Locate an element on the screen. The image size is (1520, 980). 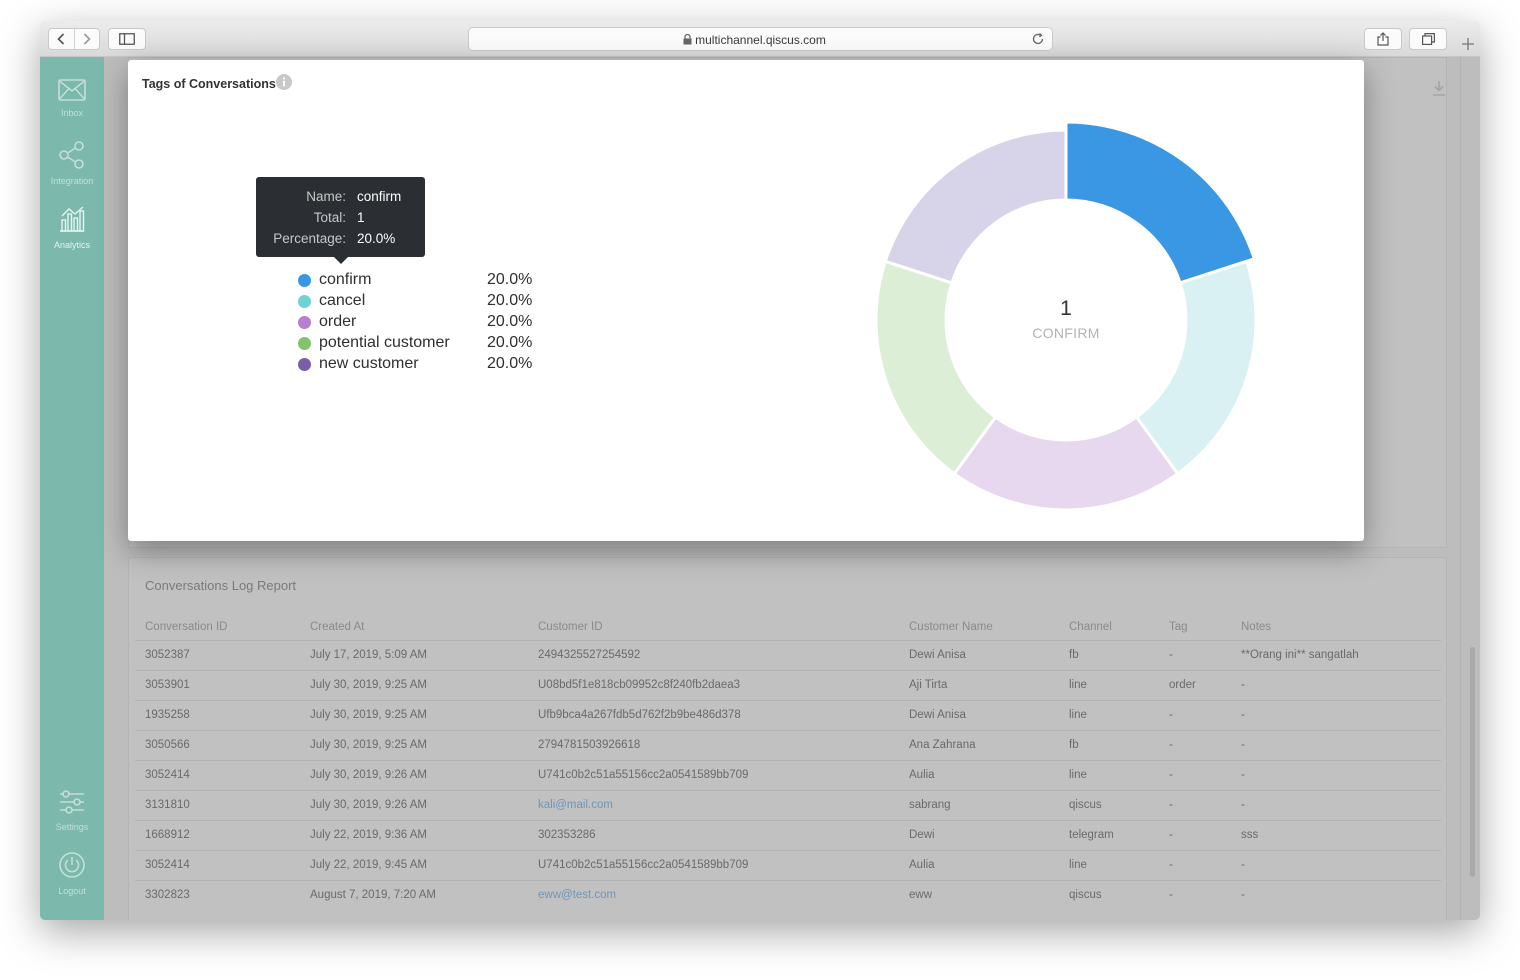
share-button is located at coordinates (1383, 39).